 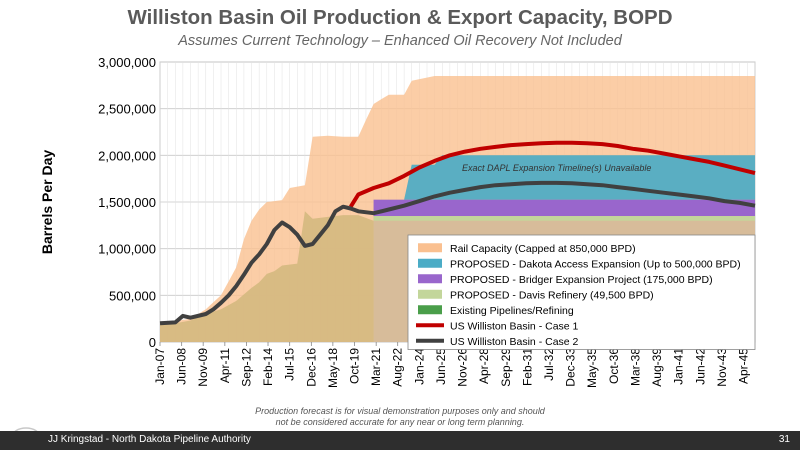 What do you see at coordinates (744, 366) in the screenshot?
I see `x-tick-label: Apr-45` at bounding box center [744, 366].